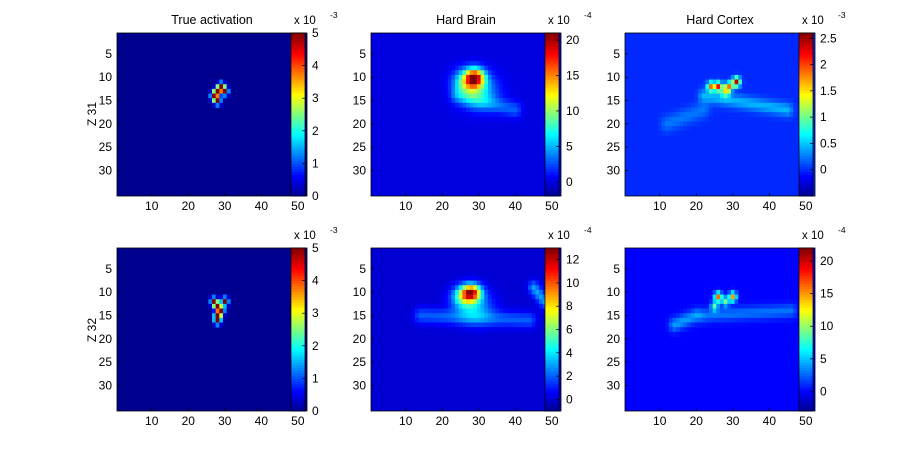 This screenshot has width=900, height=459. What do you see at coordinates (828, 143) in the screenshot?
I see `colorbar-tick-label: 0.5` at bounding box center [828, 143].